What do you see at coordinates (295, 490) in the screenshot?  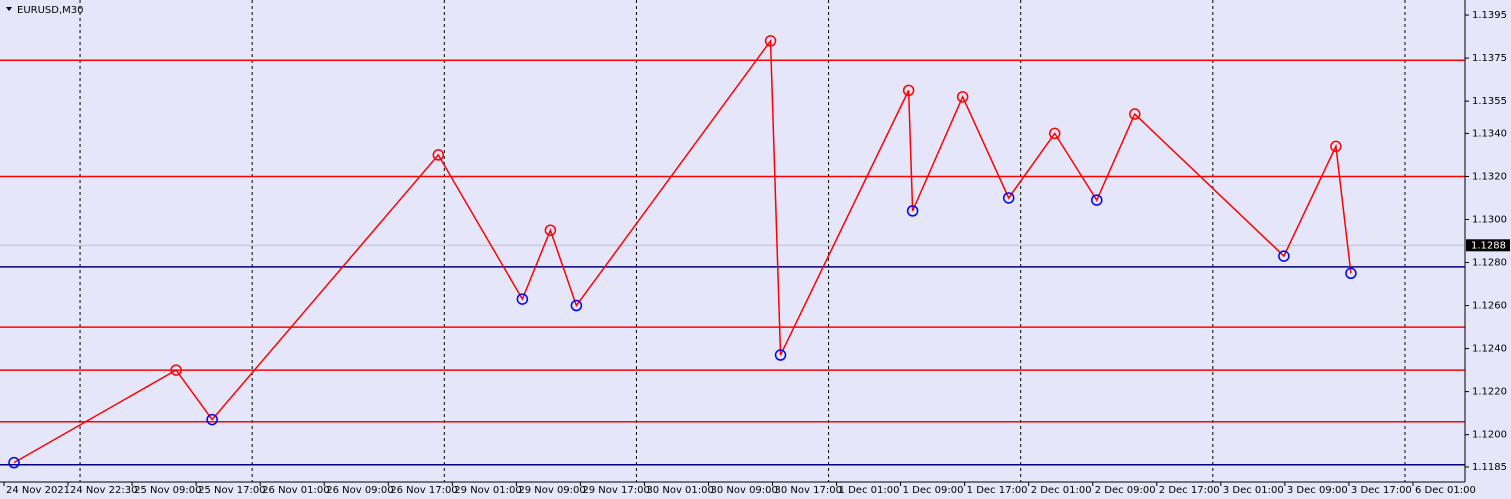 I see `x-tick-label: 26 Nov 01:00` at bounding box center [295, 490].